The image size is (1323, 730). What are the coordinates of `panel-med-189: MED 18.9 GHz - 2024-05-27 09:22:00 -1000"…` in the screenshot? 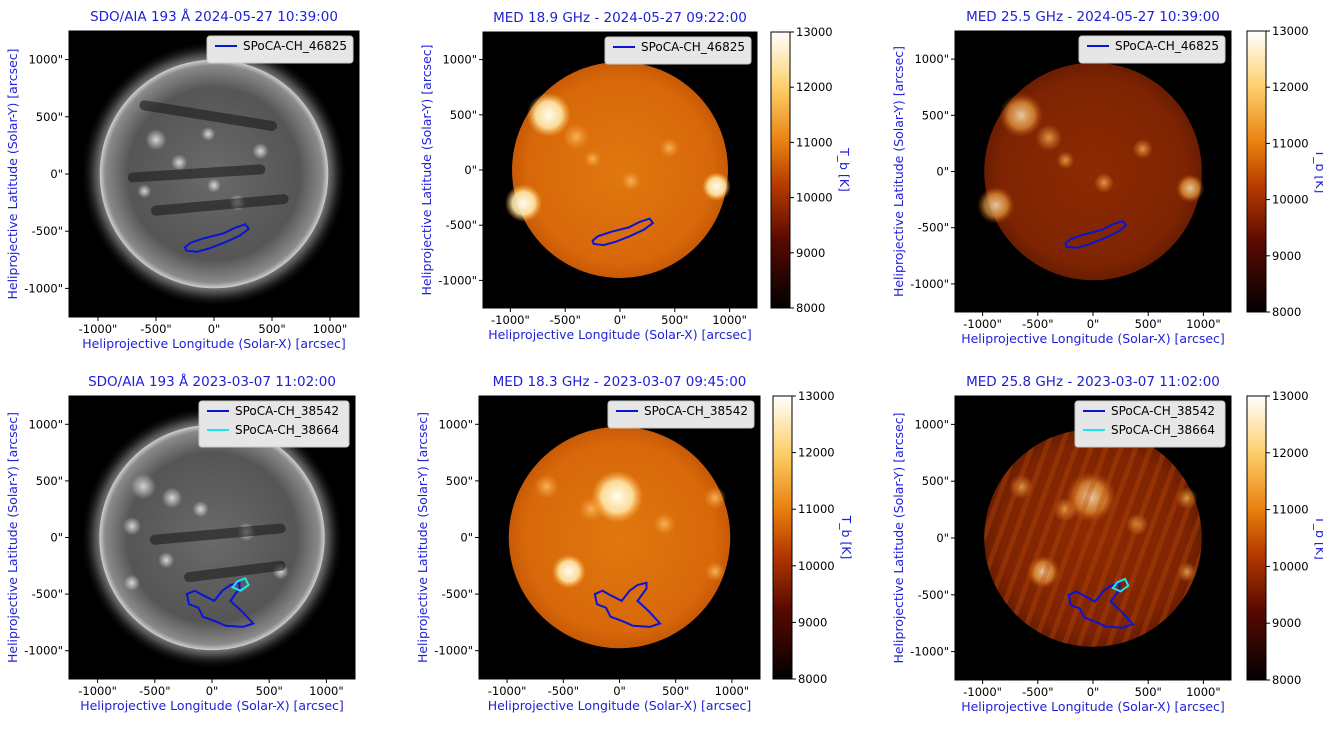 It's located at (635, 176).